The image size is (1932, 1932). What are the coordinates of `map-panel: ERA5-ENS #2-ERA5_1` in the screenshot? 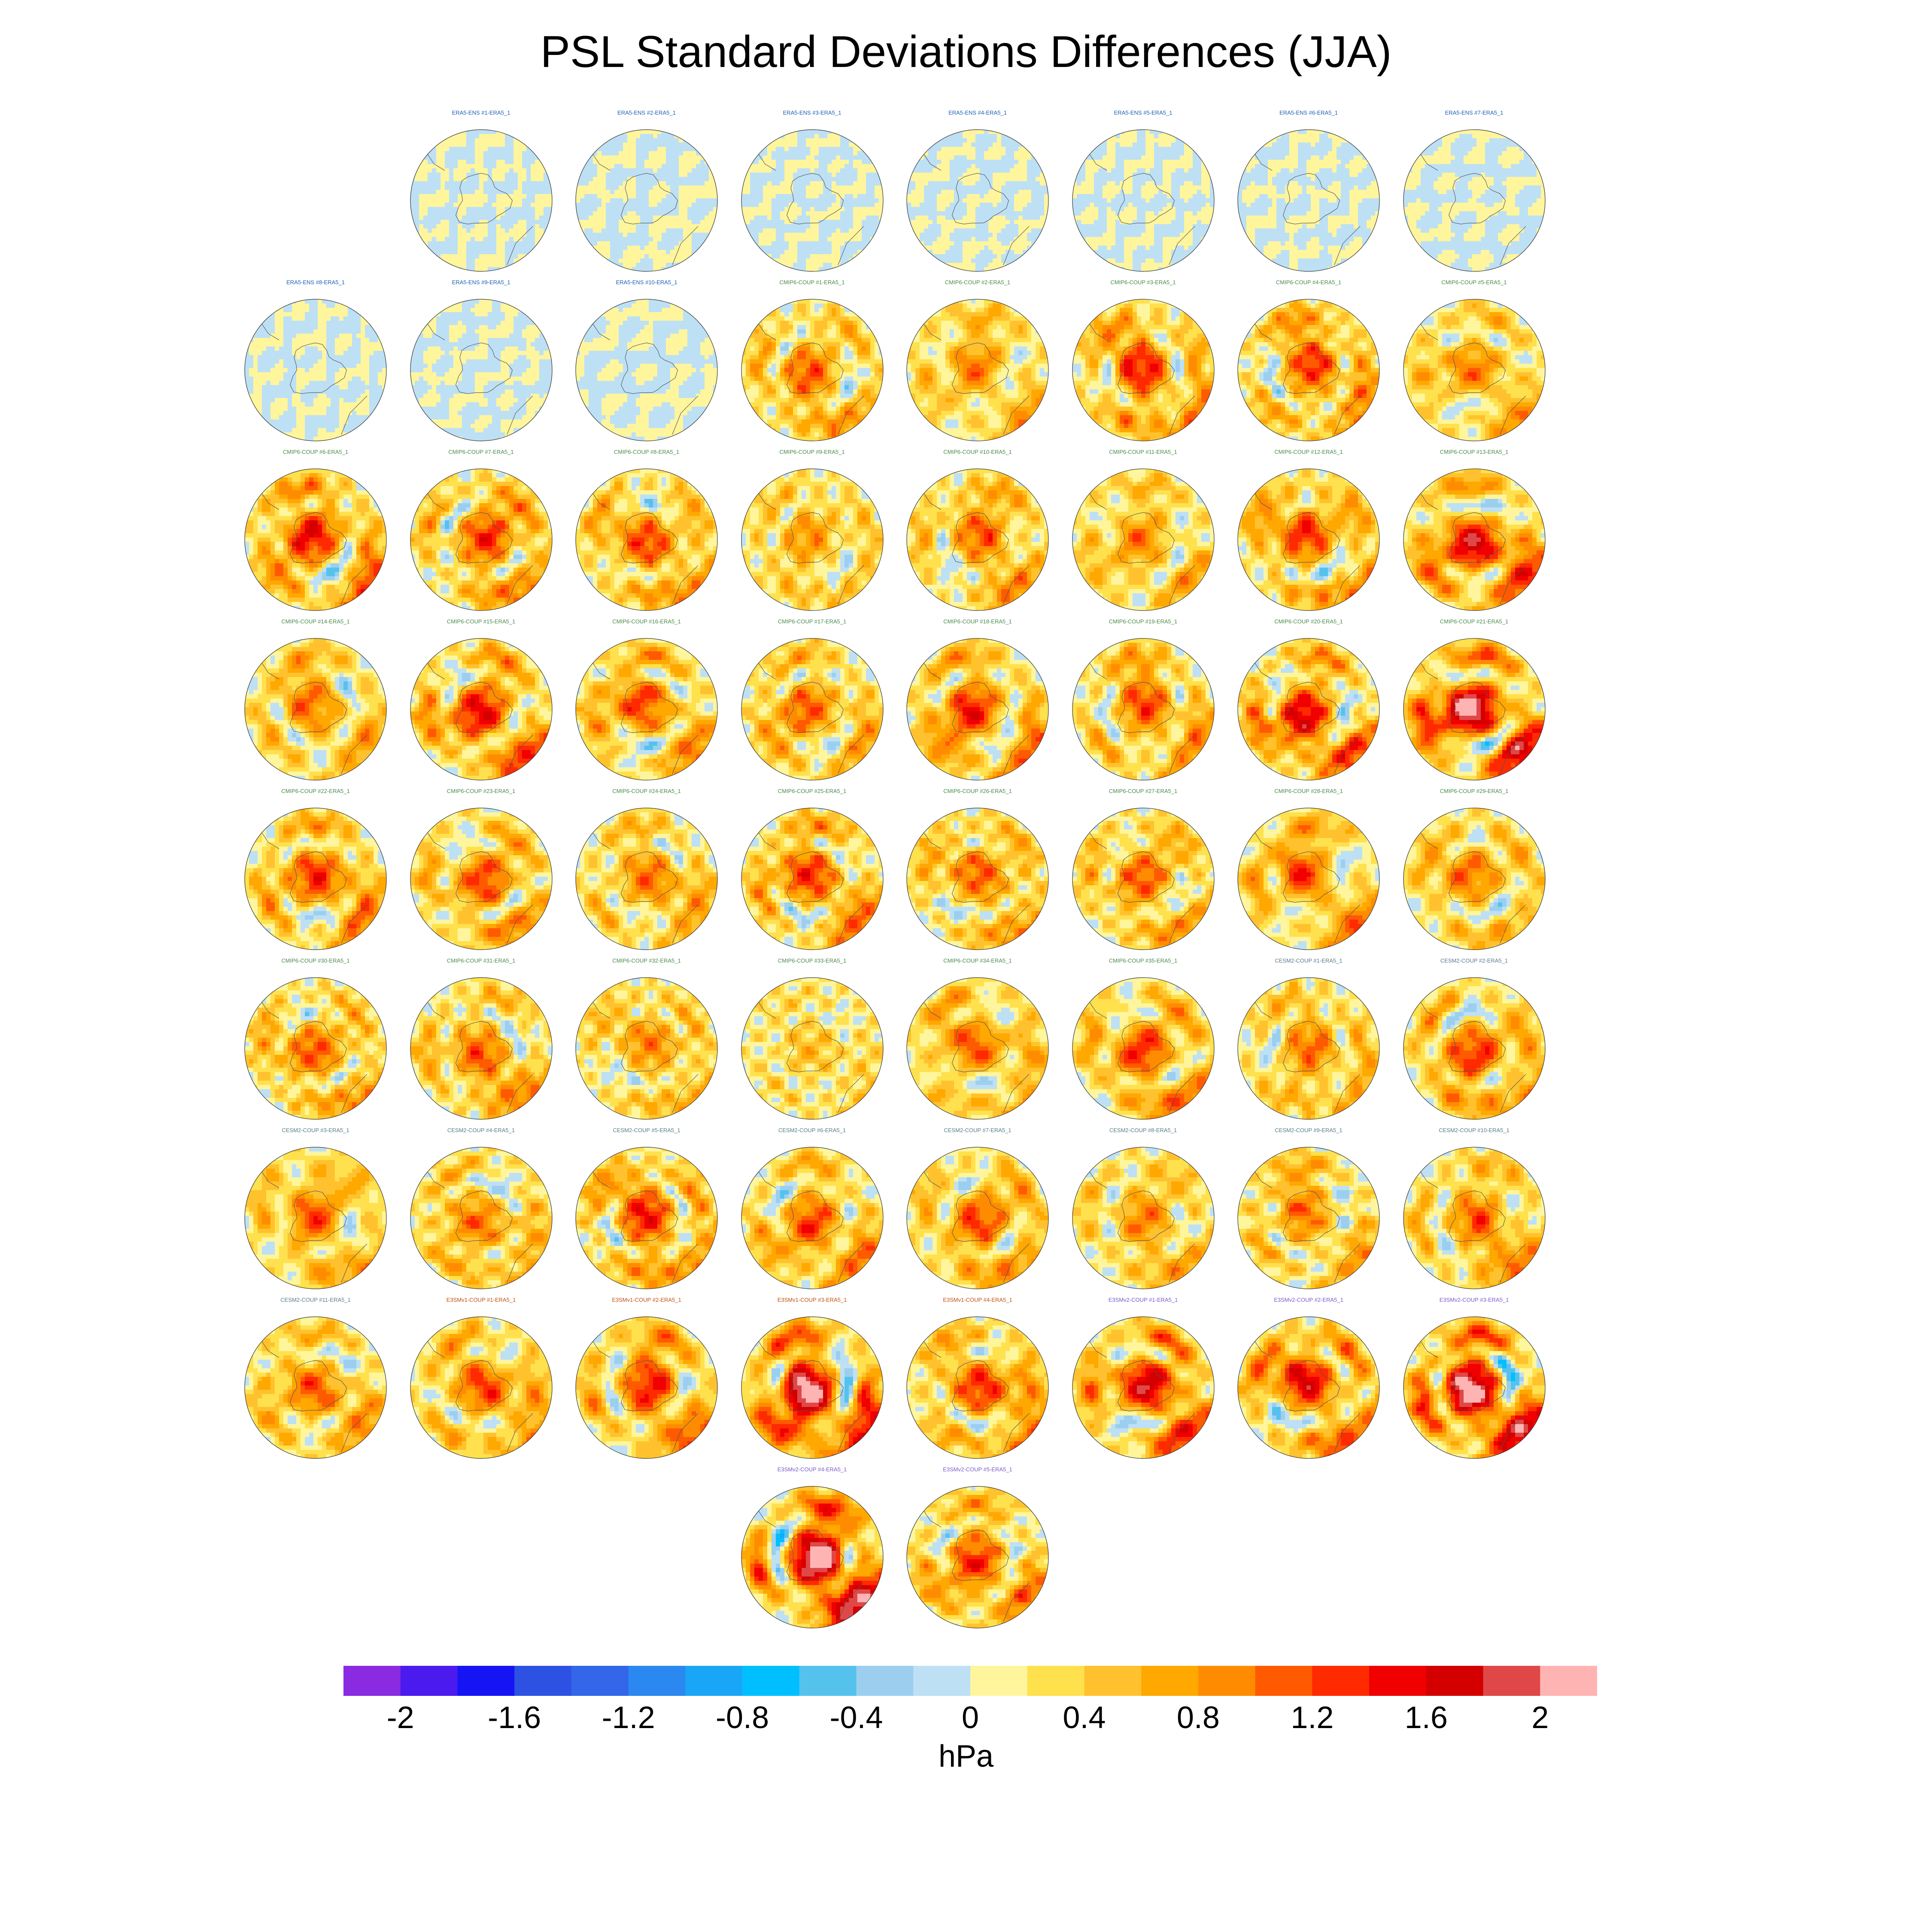 It's located at (647, 195).